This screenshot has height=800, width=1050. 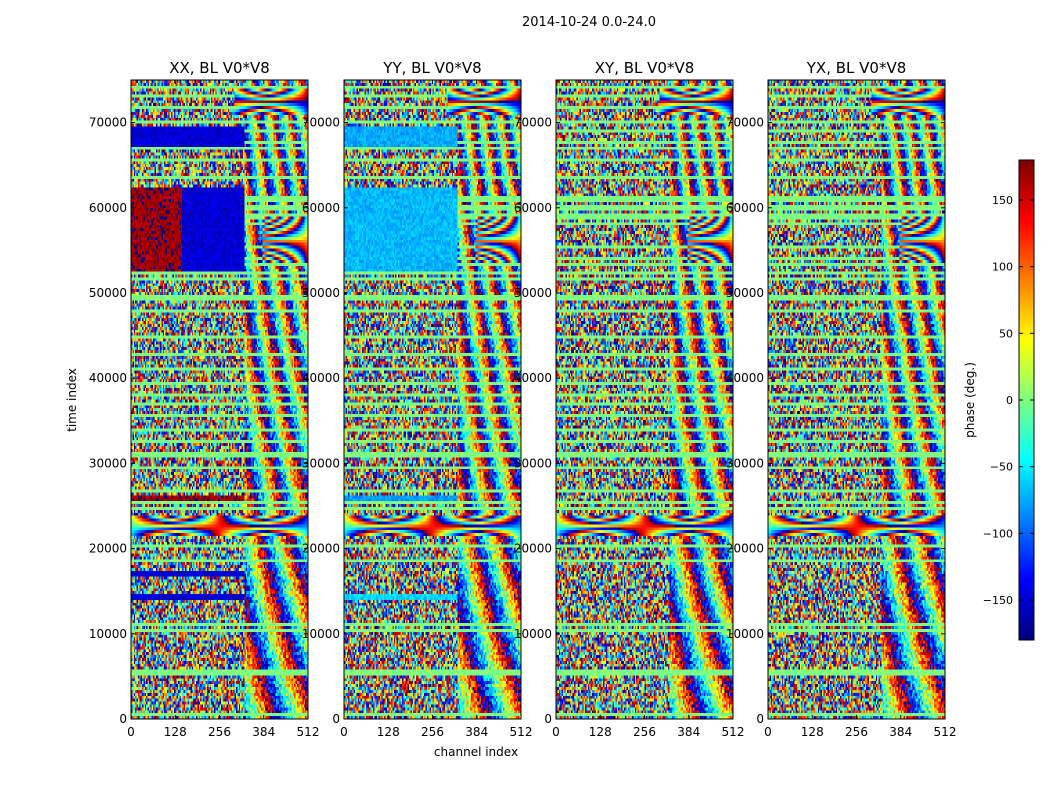 I want to click on colorbar-tick-label: 50, so click(x=1006, y=333).